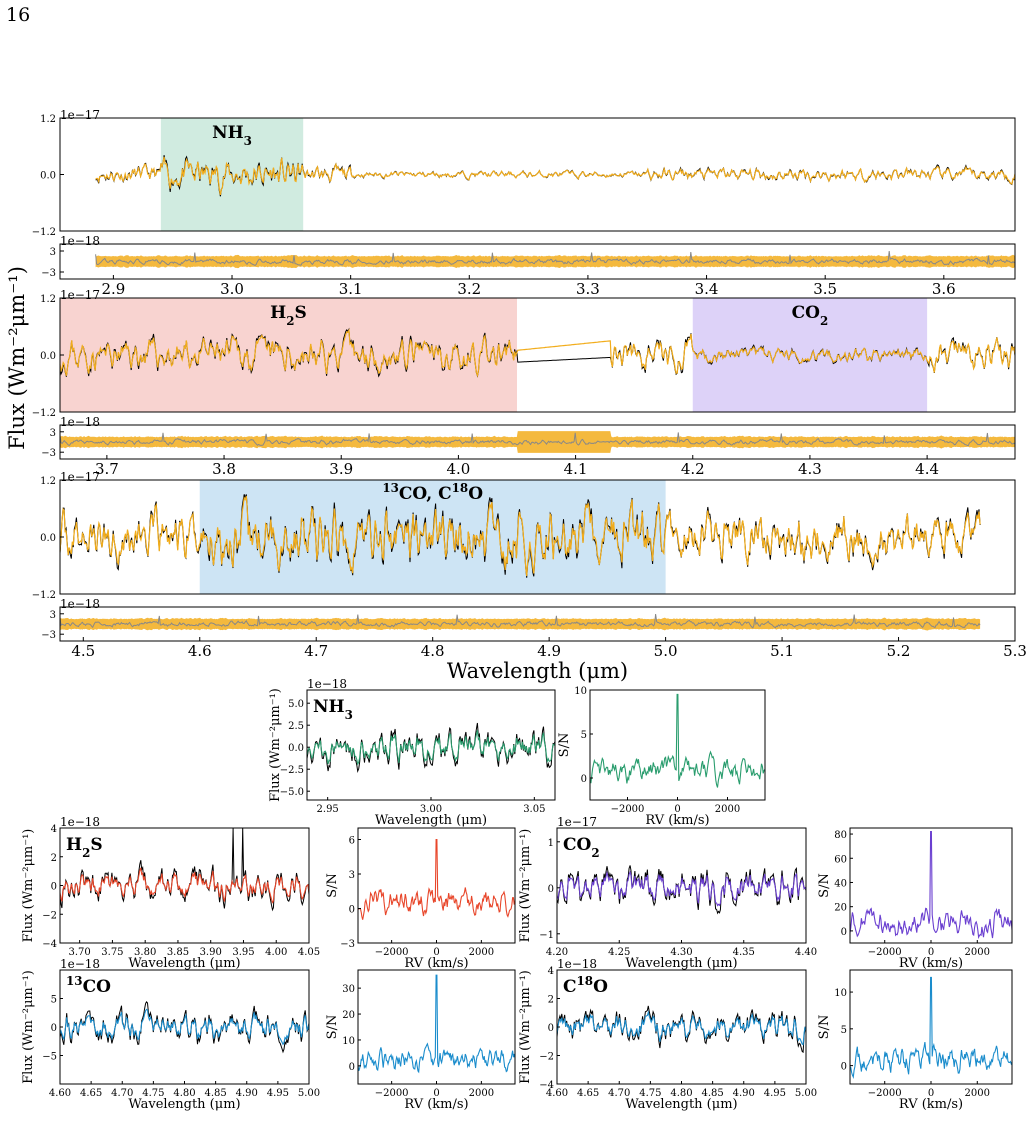 This screenshot has width=1031, height=1131. What do you see at coordinates (840, 883) in the screenshot?
I see `tick-label: 40` at bounding box center [840, 883].